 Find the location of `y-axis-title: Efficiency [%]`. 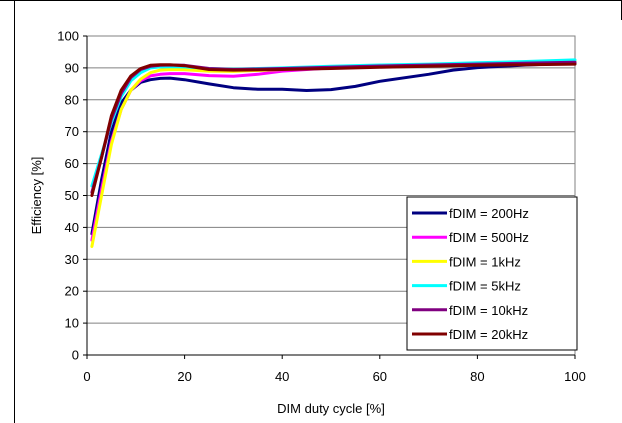

y-axis-title: Efficiency [%] is located at coordinates (36, 196).